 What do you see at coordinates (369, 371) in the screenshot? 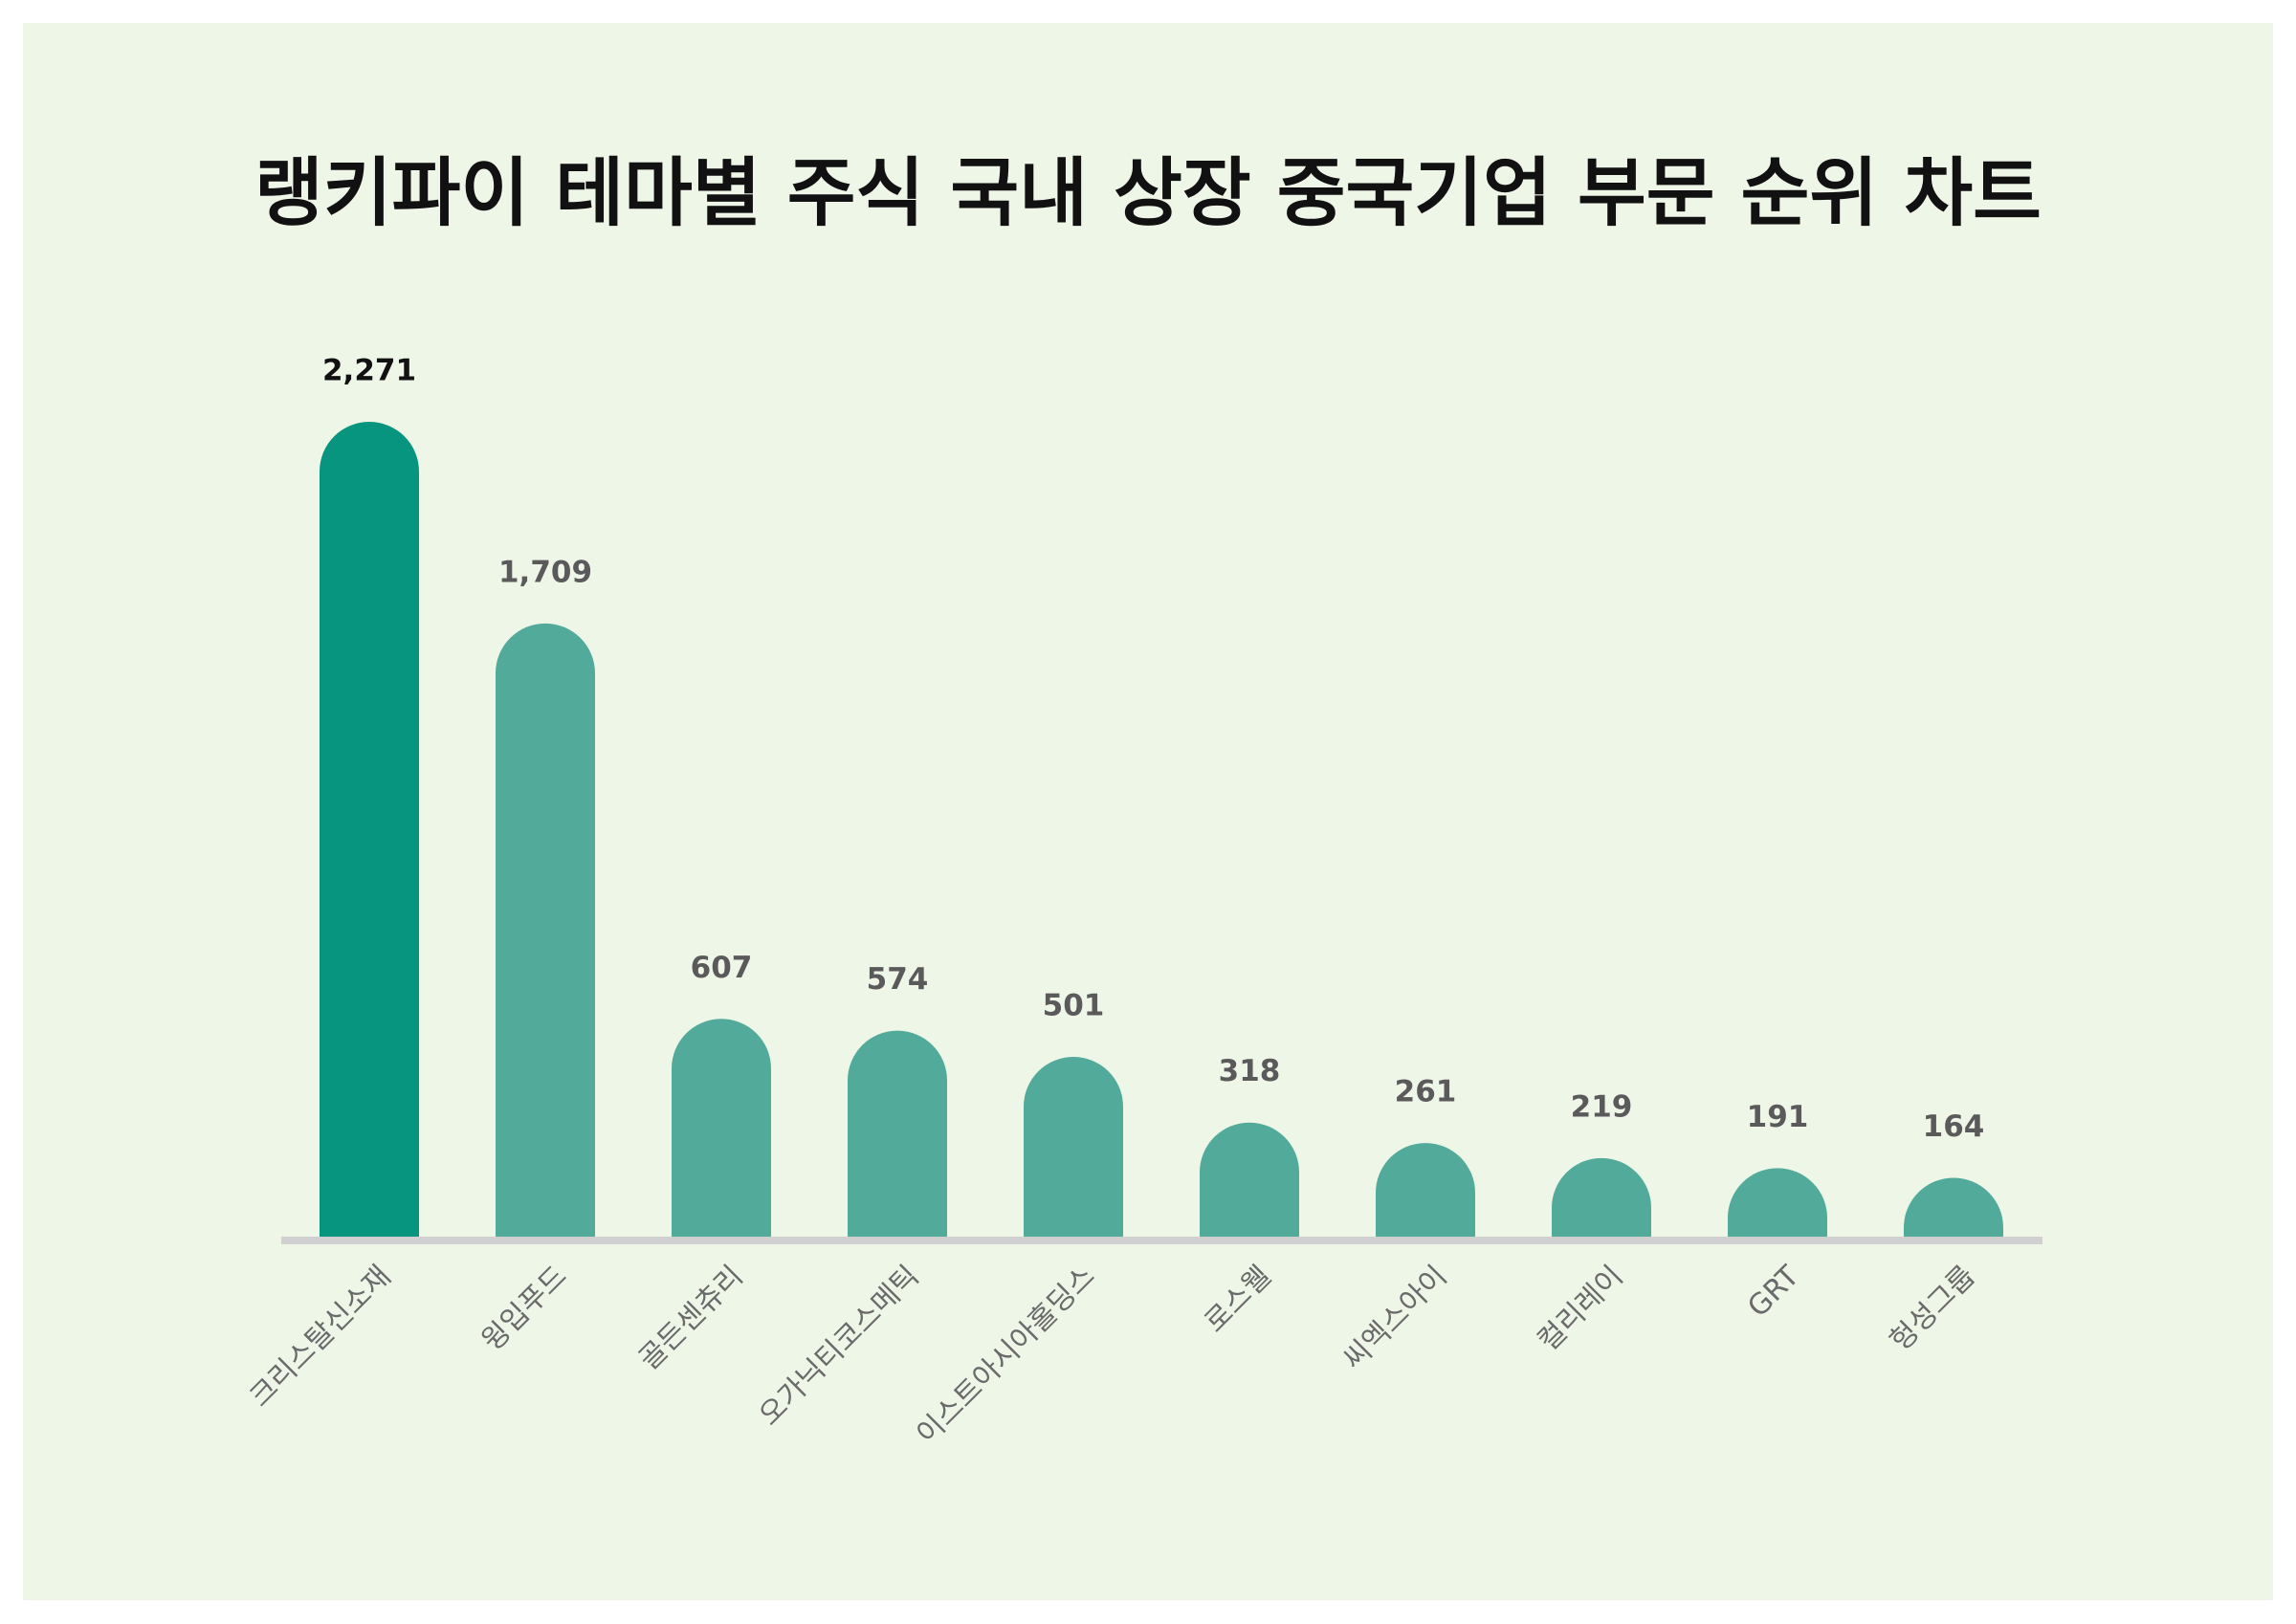
I see `value-label: 2,271` at bounding box center [369, 371].